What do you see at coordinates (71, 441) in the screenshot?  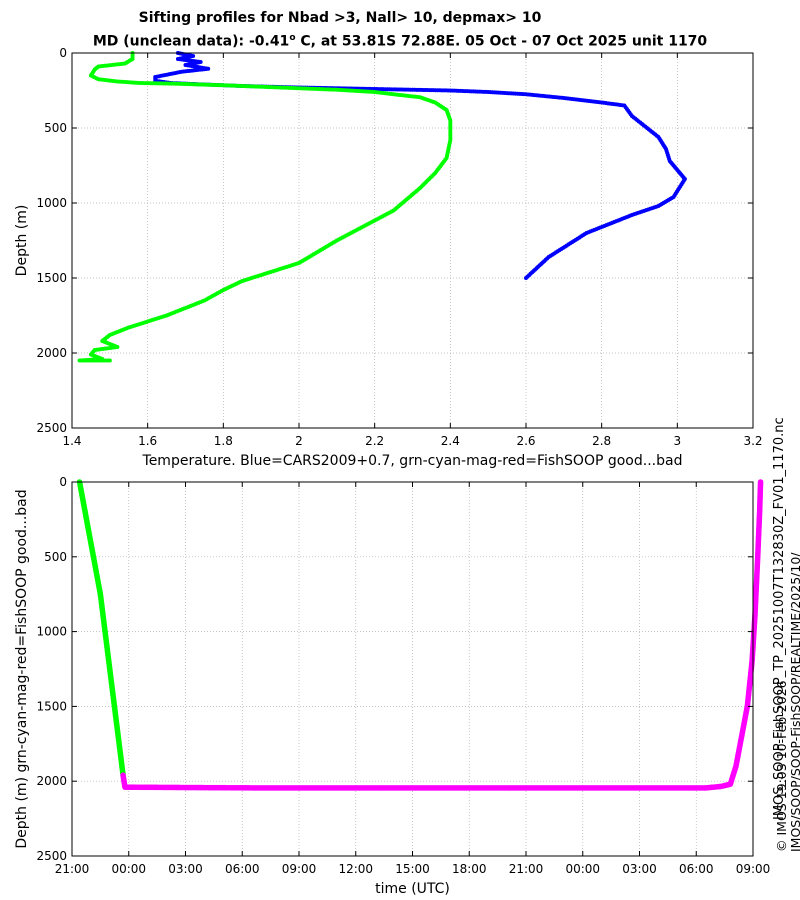 I see `top-x-tick-label: 1.4` at bounding box center [71, 441].